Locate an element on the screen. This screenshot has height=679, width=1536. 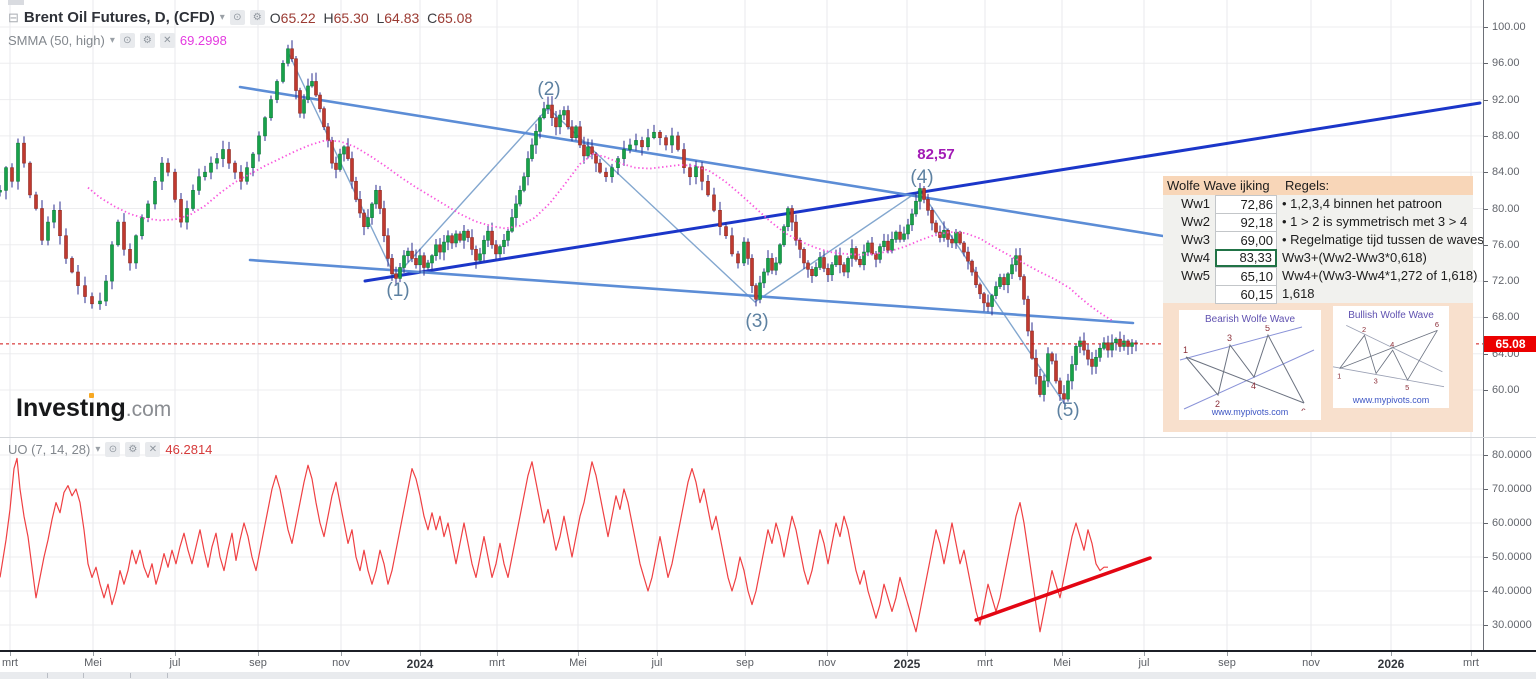
wave-label: (5) is located at coordinates (1068, 410).